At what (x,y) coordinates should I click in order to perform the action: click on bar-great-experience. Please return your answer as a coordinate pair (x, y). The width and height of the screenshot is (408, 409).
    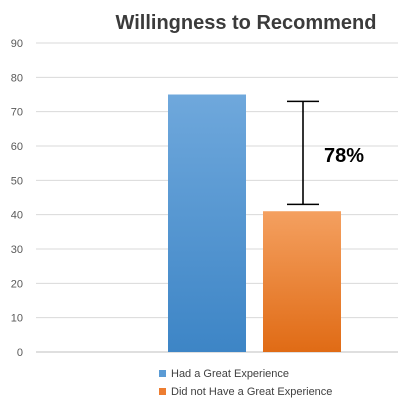
    Looking at the image, I should click on (207, 223).